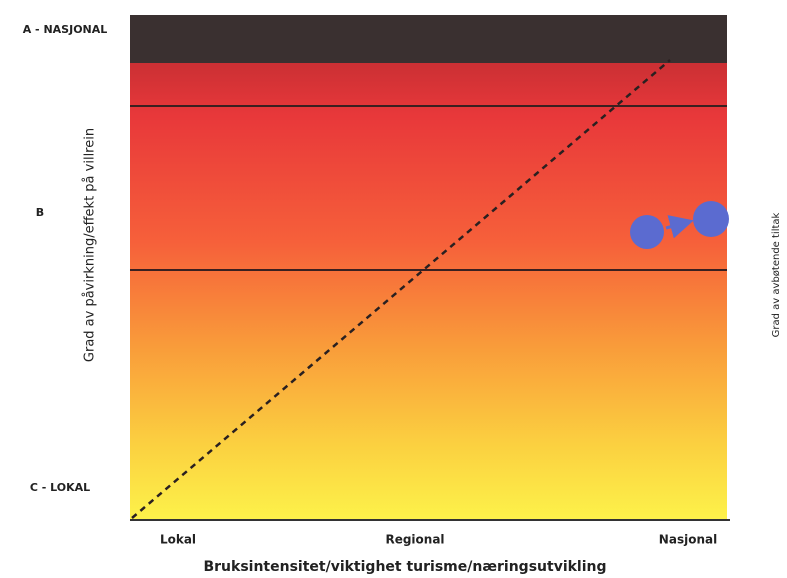 The image size is (787, 578). Describe the element at coordinates (65, 29) in the screenshot. I see `y-level: A - NASJONAL` at that location.